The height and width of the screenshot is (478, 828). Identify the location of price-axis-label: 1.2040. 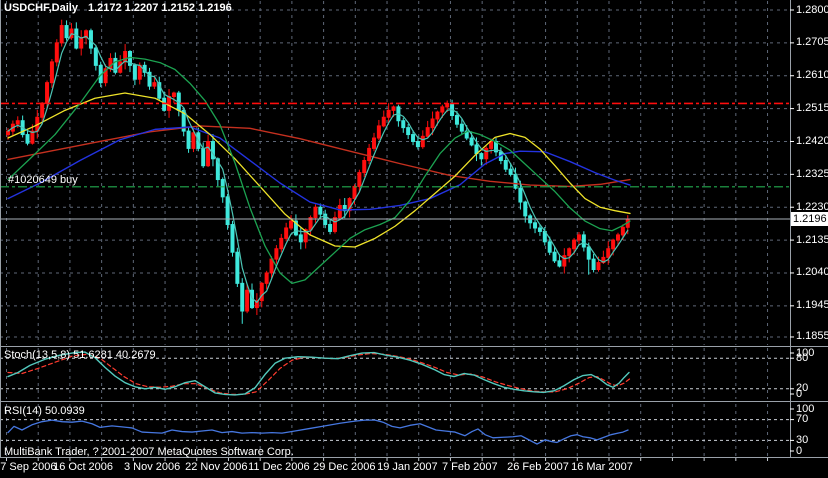
(812, 272).